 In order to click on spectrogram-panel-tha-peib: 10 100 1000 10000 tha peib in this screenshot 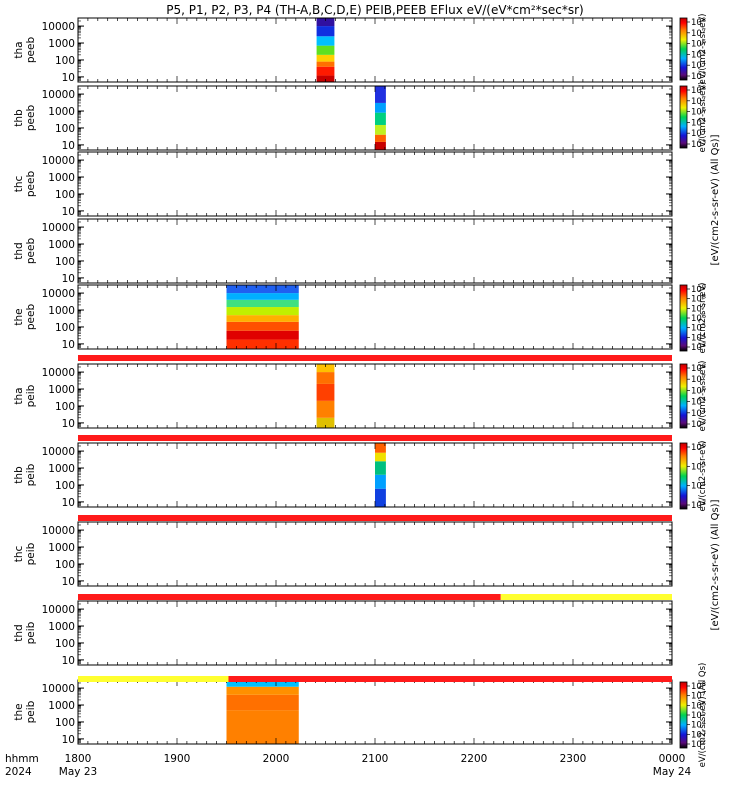, I will do `click(343, 396)`.